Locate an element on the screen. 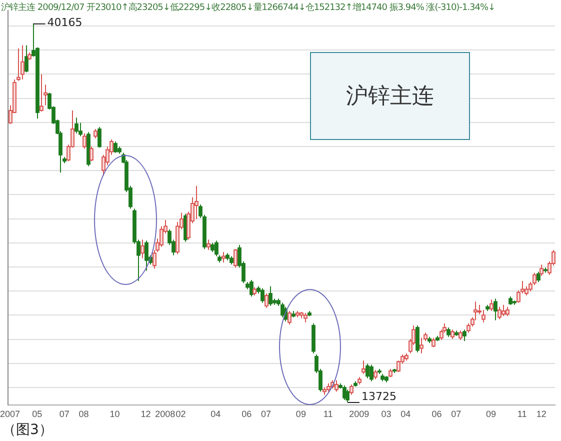 The height and width of the screenshot is (441, 561). chart-title: 沪锌主连 2009/12/07 开23010↑高23205↓低22295↓收22805↓量1266744↓仓152132↑增14740 振3.94% 涨(-310)-1.34%↓ is located at coordinates (248, 8).